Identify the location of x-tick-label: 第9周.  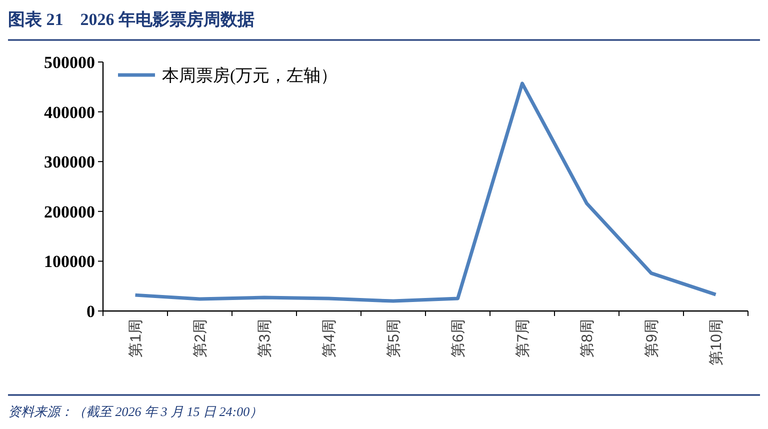
(651, 338).